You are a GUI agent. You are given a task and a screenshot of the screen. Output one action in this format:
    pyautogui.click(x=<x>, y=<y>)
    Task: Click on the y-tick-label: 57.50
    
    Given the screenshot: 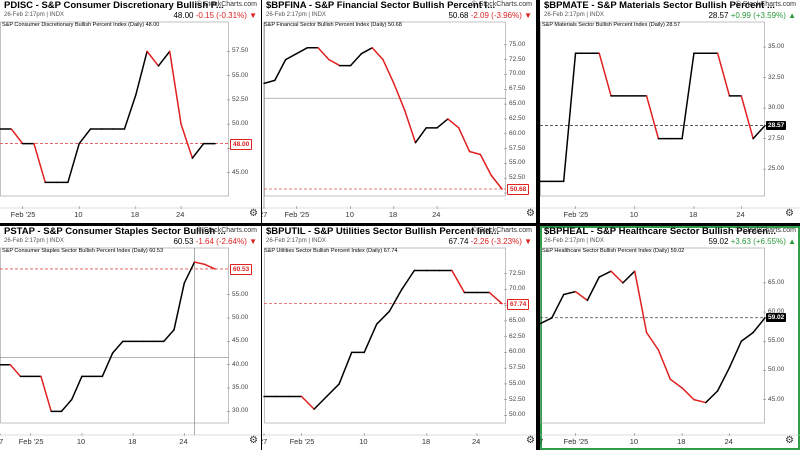 What is the action you would take?
    pyautogui.click(x=517, y=148)
    